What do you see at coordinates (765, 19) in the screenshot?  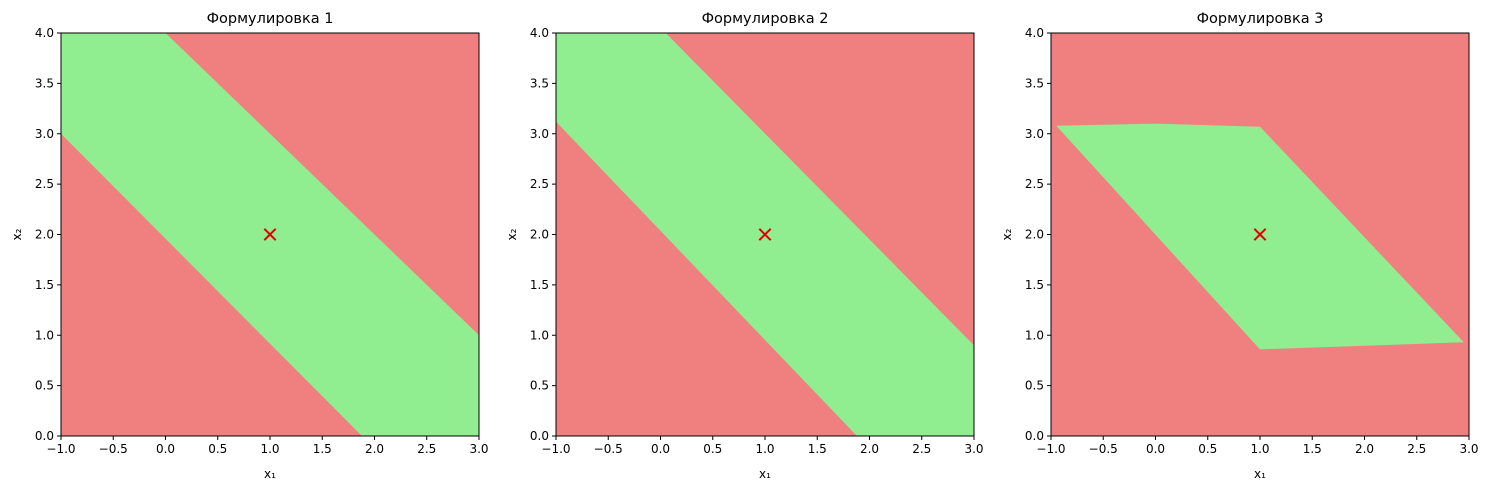 I see `chart-title: Формулировка 2` at bounding box center [765, 19].